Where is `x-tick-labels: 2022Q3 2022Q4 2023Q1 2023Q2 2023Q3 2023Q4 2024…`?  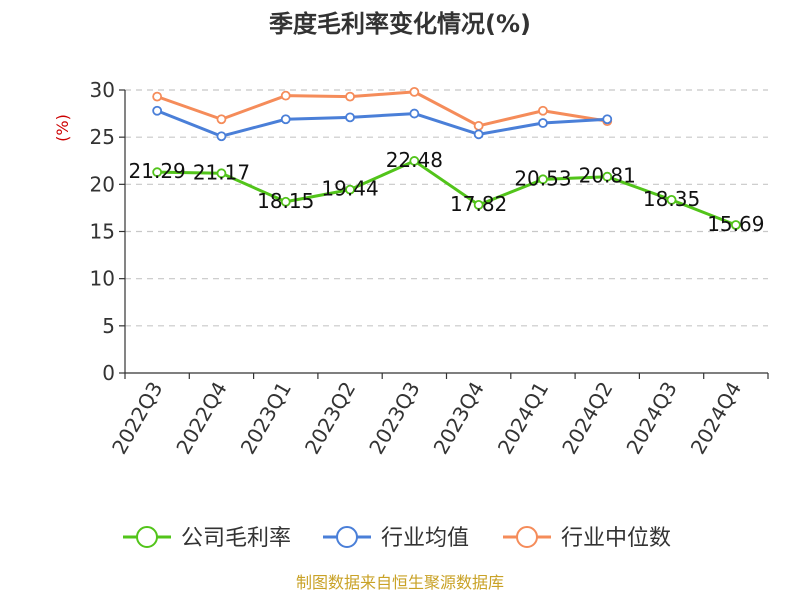 x-tick-labels: 2022Q3 2022Q4 2023Q1 2023Q2 2023Q3 2023Q4 2024… is located at coordinates (426, 418).